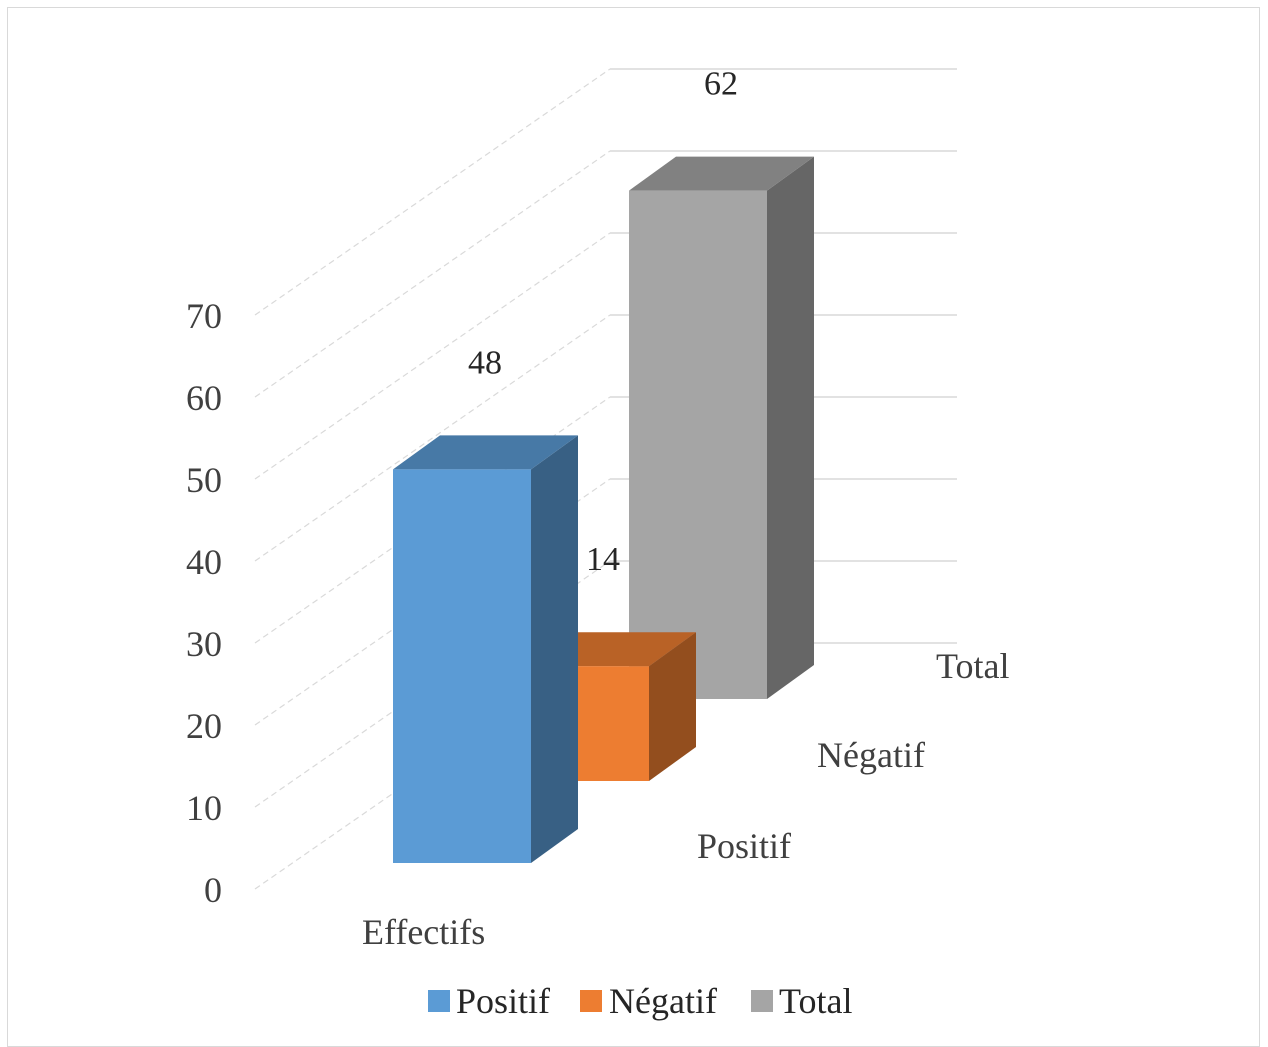  What do you see at coordinates (762, 1001) in the screenshot?
I see `legend-swatch-total` at bounding box center [762, 1001].